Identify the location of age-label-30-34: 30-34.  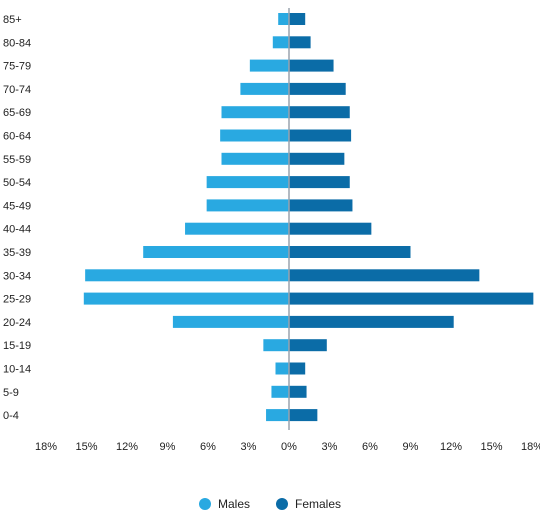
(17, 276).